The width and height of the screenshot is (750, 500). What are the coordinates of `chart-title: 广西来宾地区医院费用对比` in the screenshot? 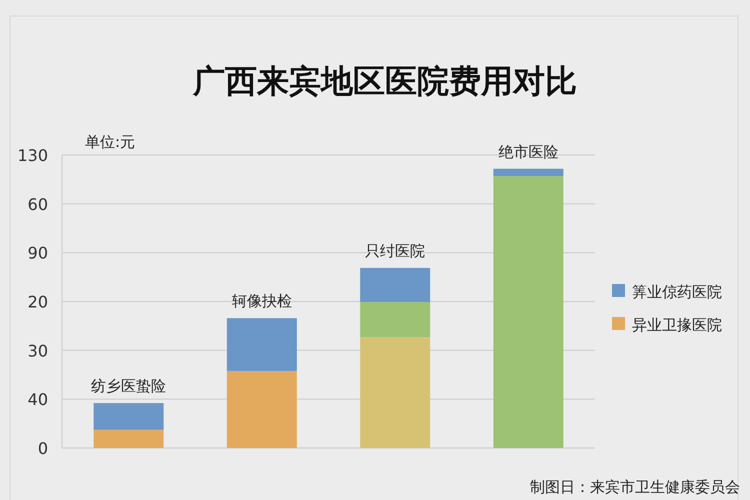 It's located at (384, 81).